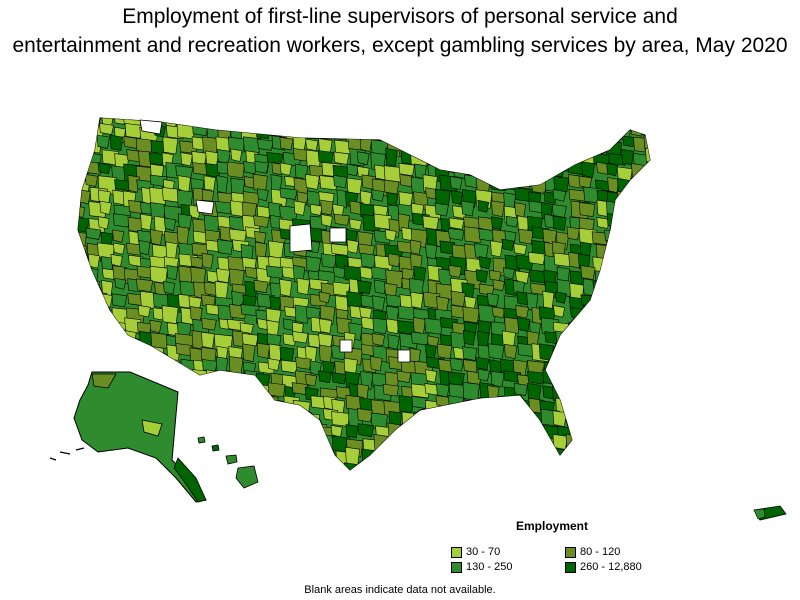 This screenshot has width=800, height=600. I want to click on alaska-southwest-area, so click(152, 428).